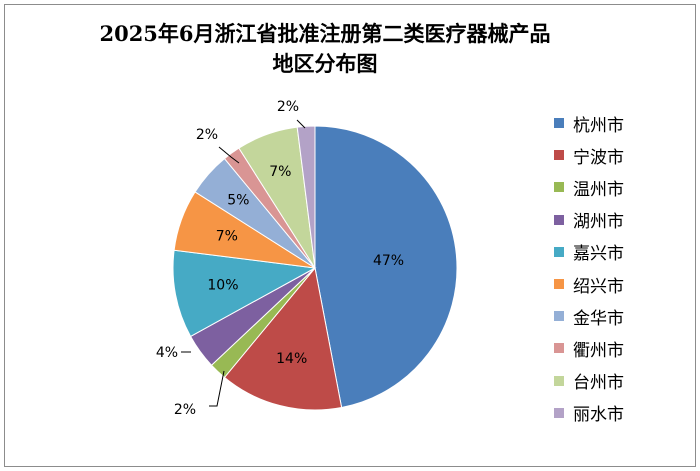  Describe the element at coordinates (280, 172) in the screenshot. I see `slice-label-9: 7%` at that location.